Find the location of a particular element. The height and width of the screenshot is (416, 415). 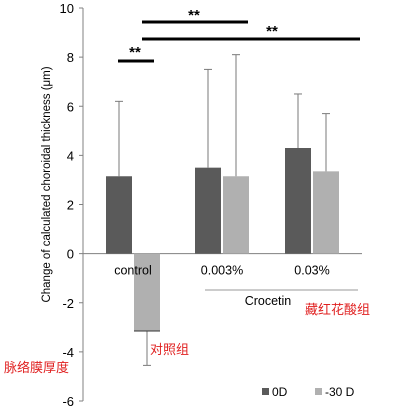

y-tick-label: -4 is located at coordinates (68, 352).